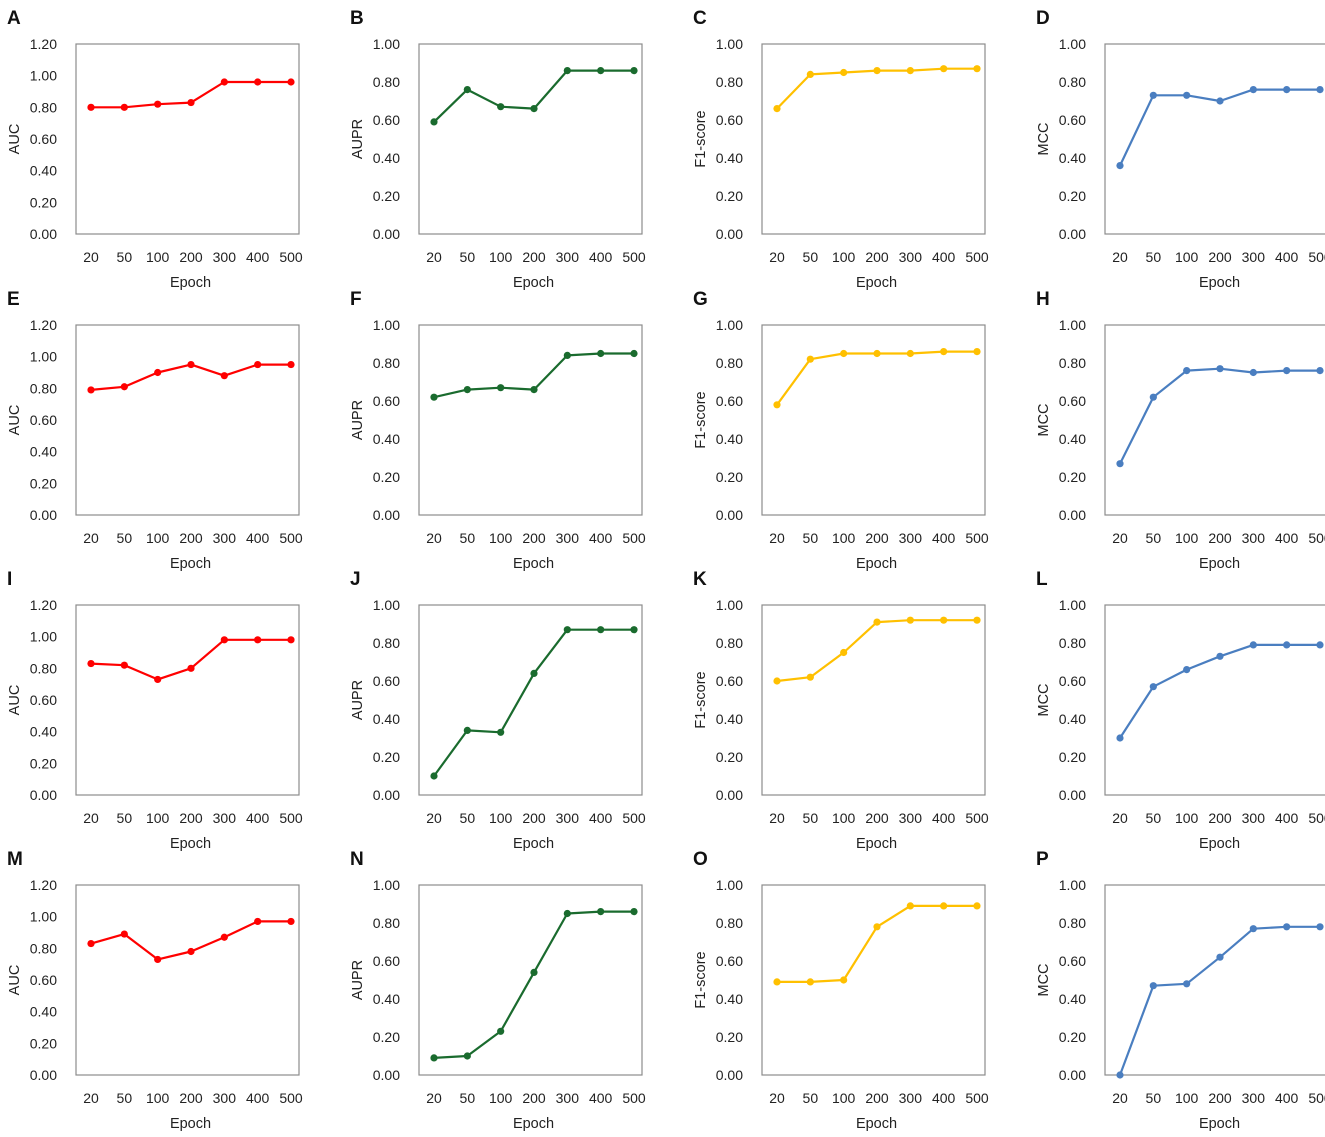  Describe the element at coordinates (530, 420) in the screenshot. I see `plot-area-f` at that location.